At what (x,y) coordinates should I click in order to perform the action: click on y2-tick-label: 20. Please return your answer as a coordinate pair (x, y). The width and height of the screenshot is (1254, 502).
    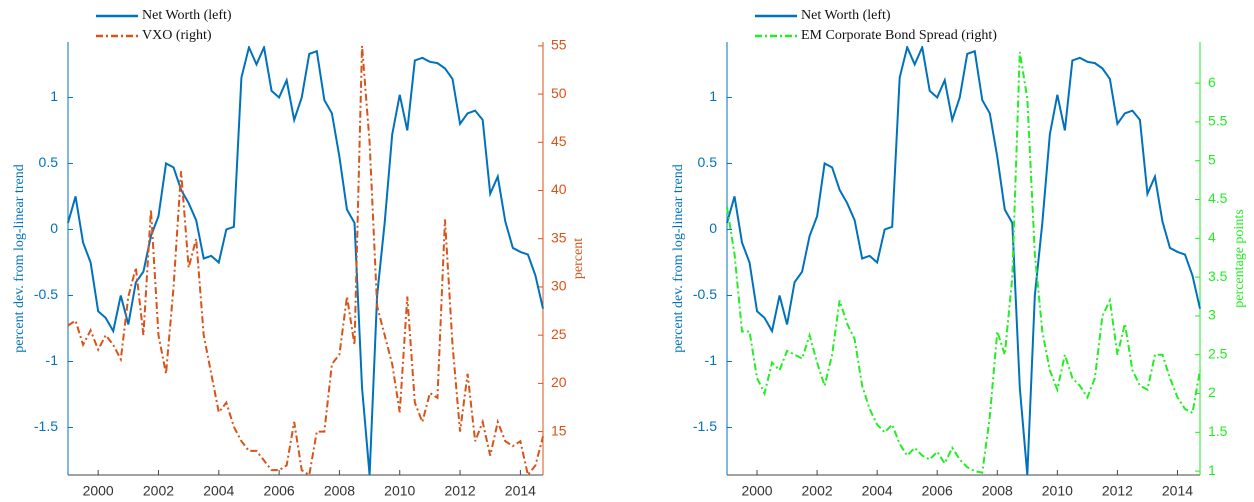
    Looking at the image, I should click on (559, 382).